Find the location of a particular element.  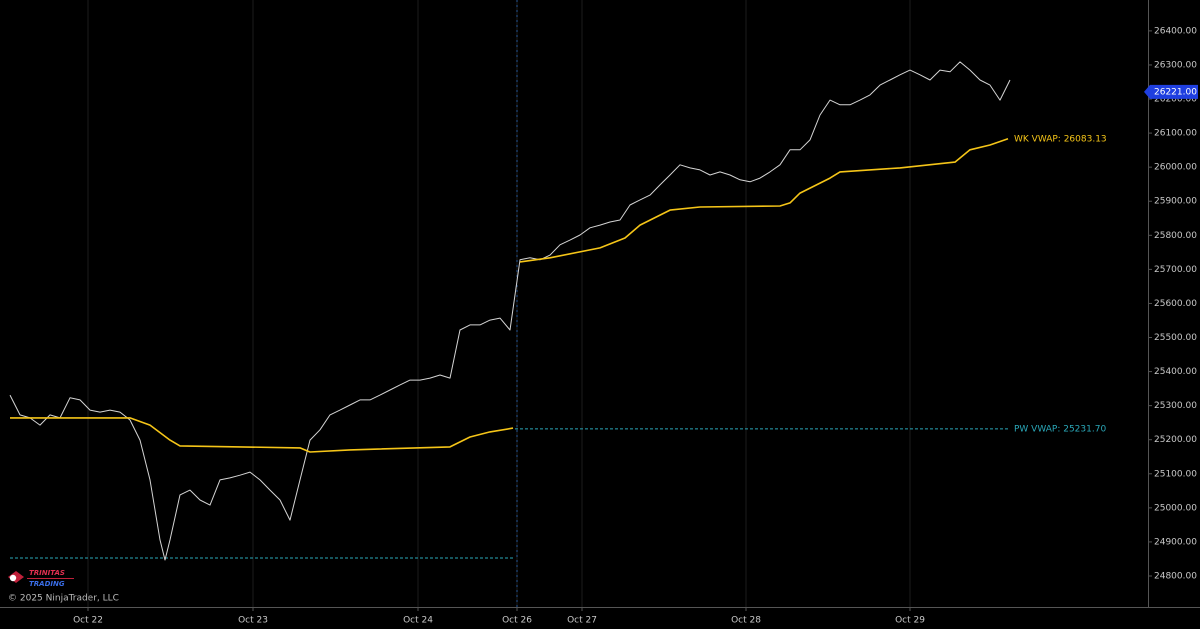

y-tick-label: 26200.00 is located at coordinates (1175, 100).